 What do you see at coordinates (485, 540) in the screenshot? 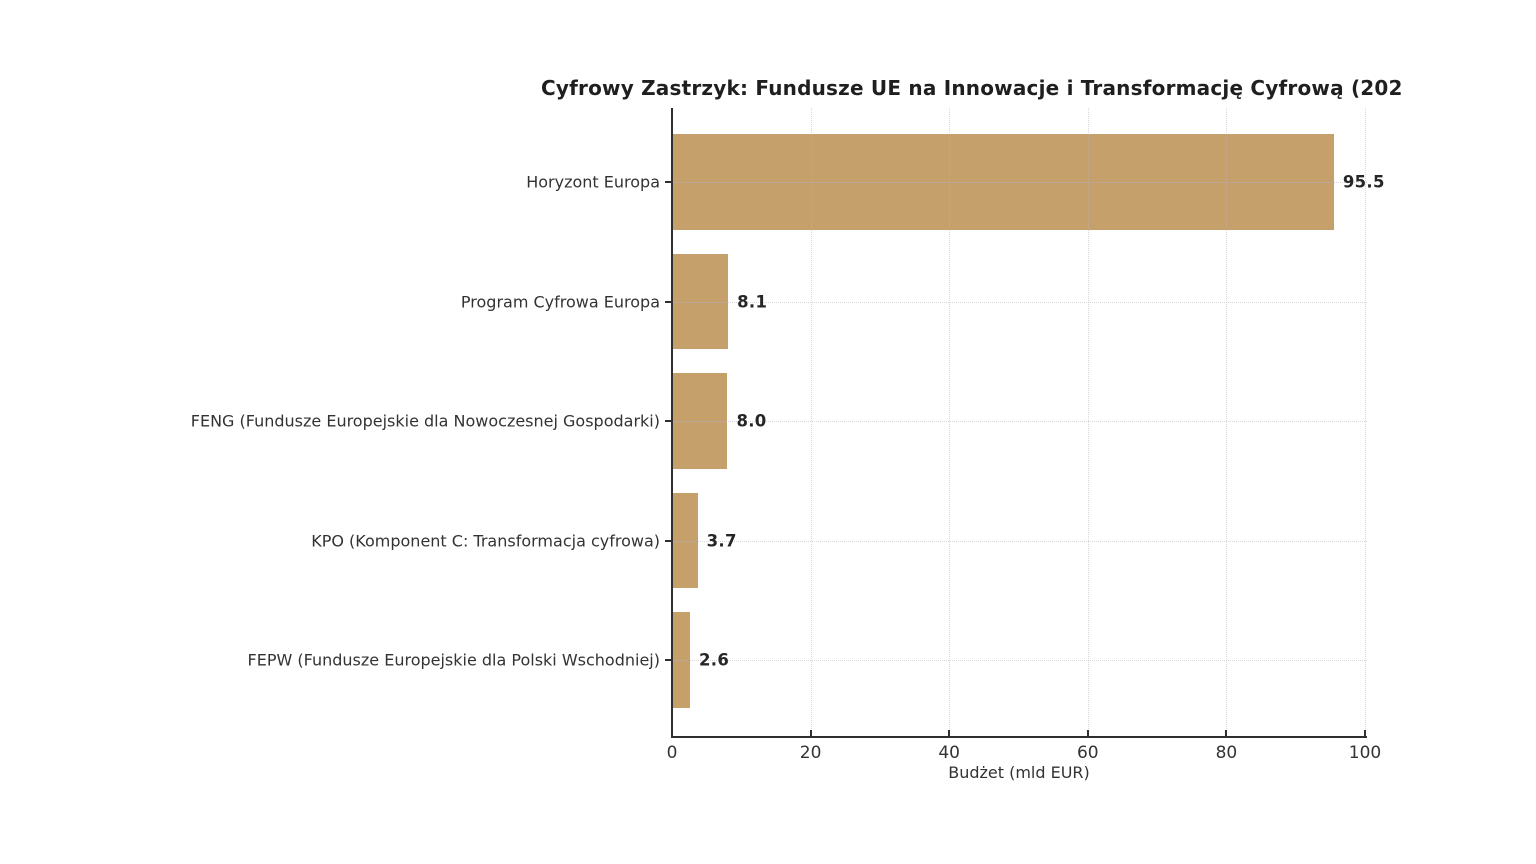
I see `category-label: KPO (Komponent C: Transformacja cyfrowa)` at bounding box center [485, 540].